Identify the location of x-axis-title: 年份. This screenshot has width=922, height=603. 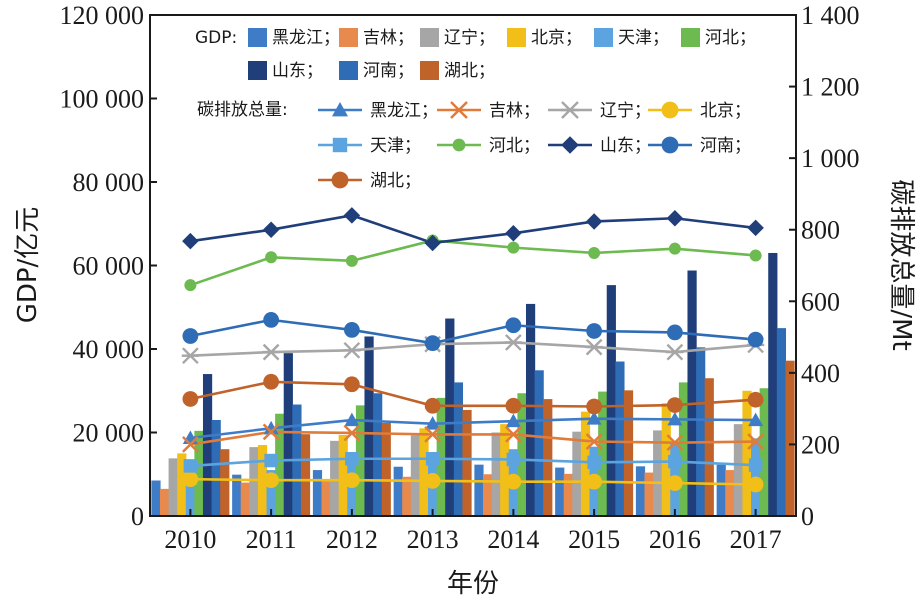
(473, 584).